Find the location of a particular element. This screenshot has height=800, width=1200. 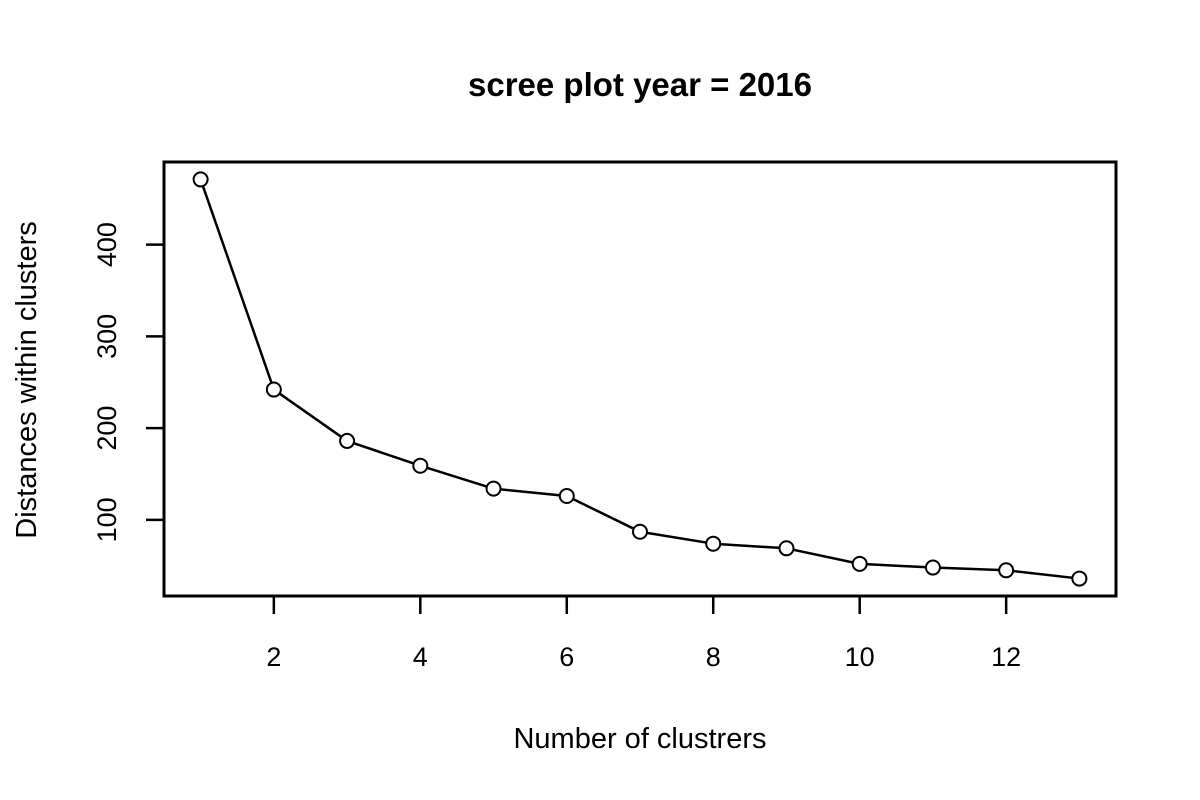

x-tick-label: 12 is located at coordinates (1006, 657).